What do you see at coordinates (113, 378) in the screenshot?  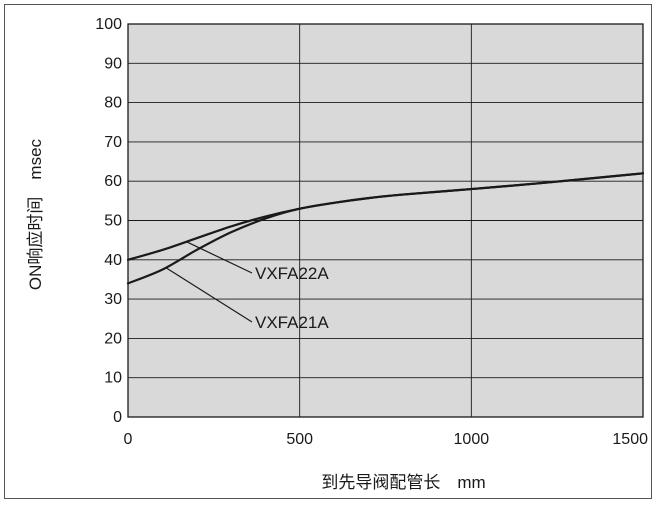 I see `y-tick-label: 10` at bounding box center [113, 378].